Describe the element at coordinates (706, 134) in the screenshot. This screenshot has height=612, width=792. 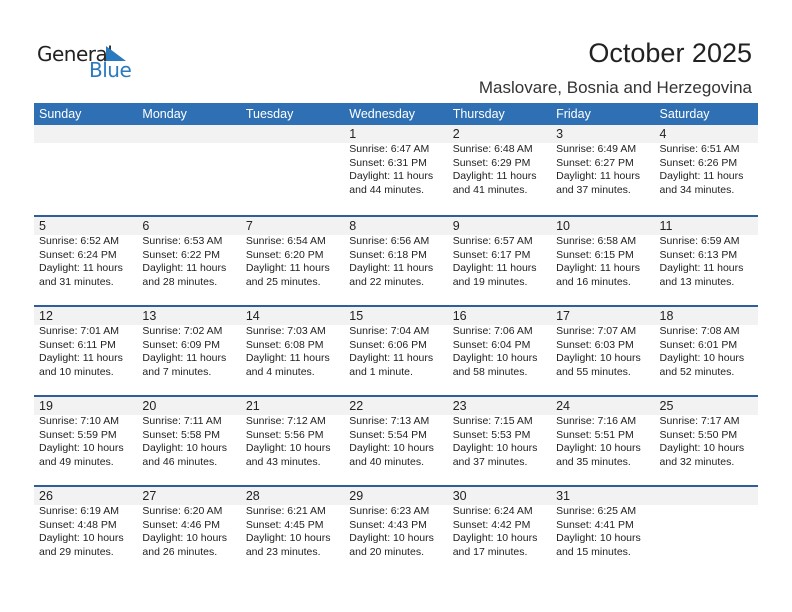
I see `day-number: 4` at that location.